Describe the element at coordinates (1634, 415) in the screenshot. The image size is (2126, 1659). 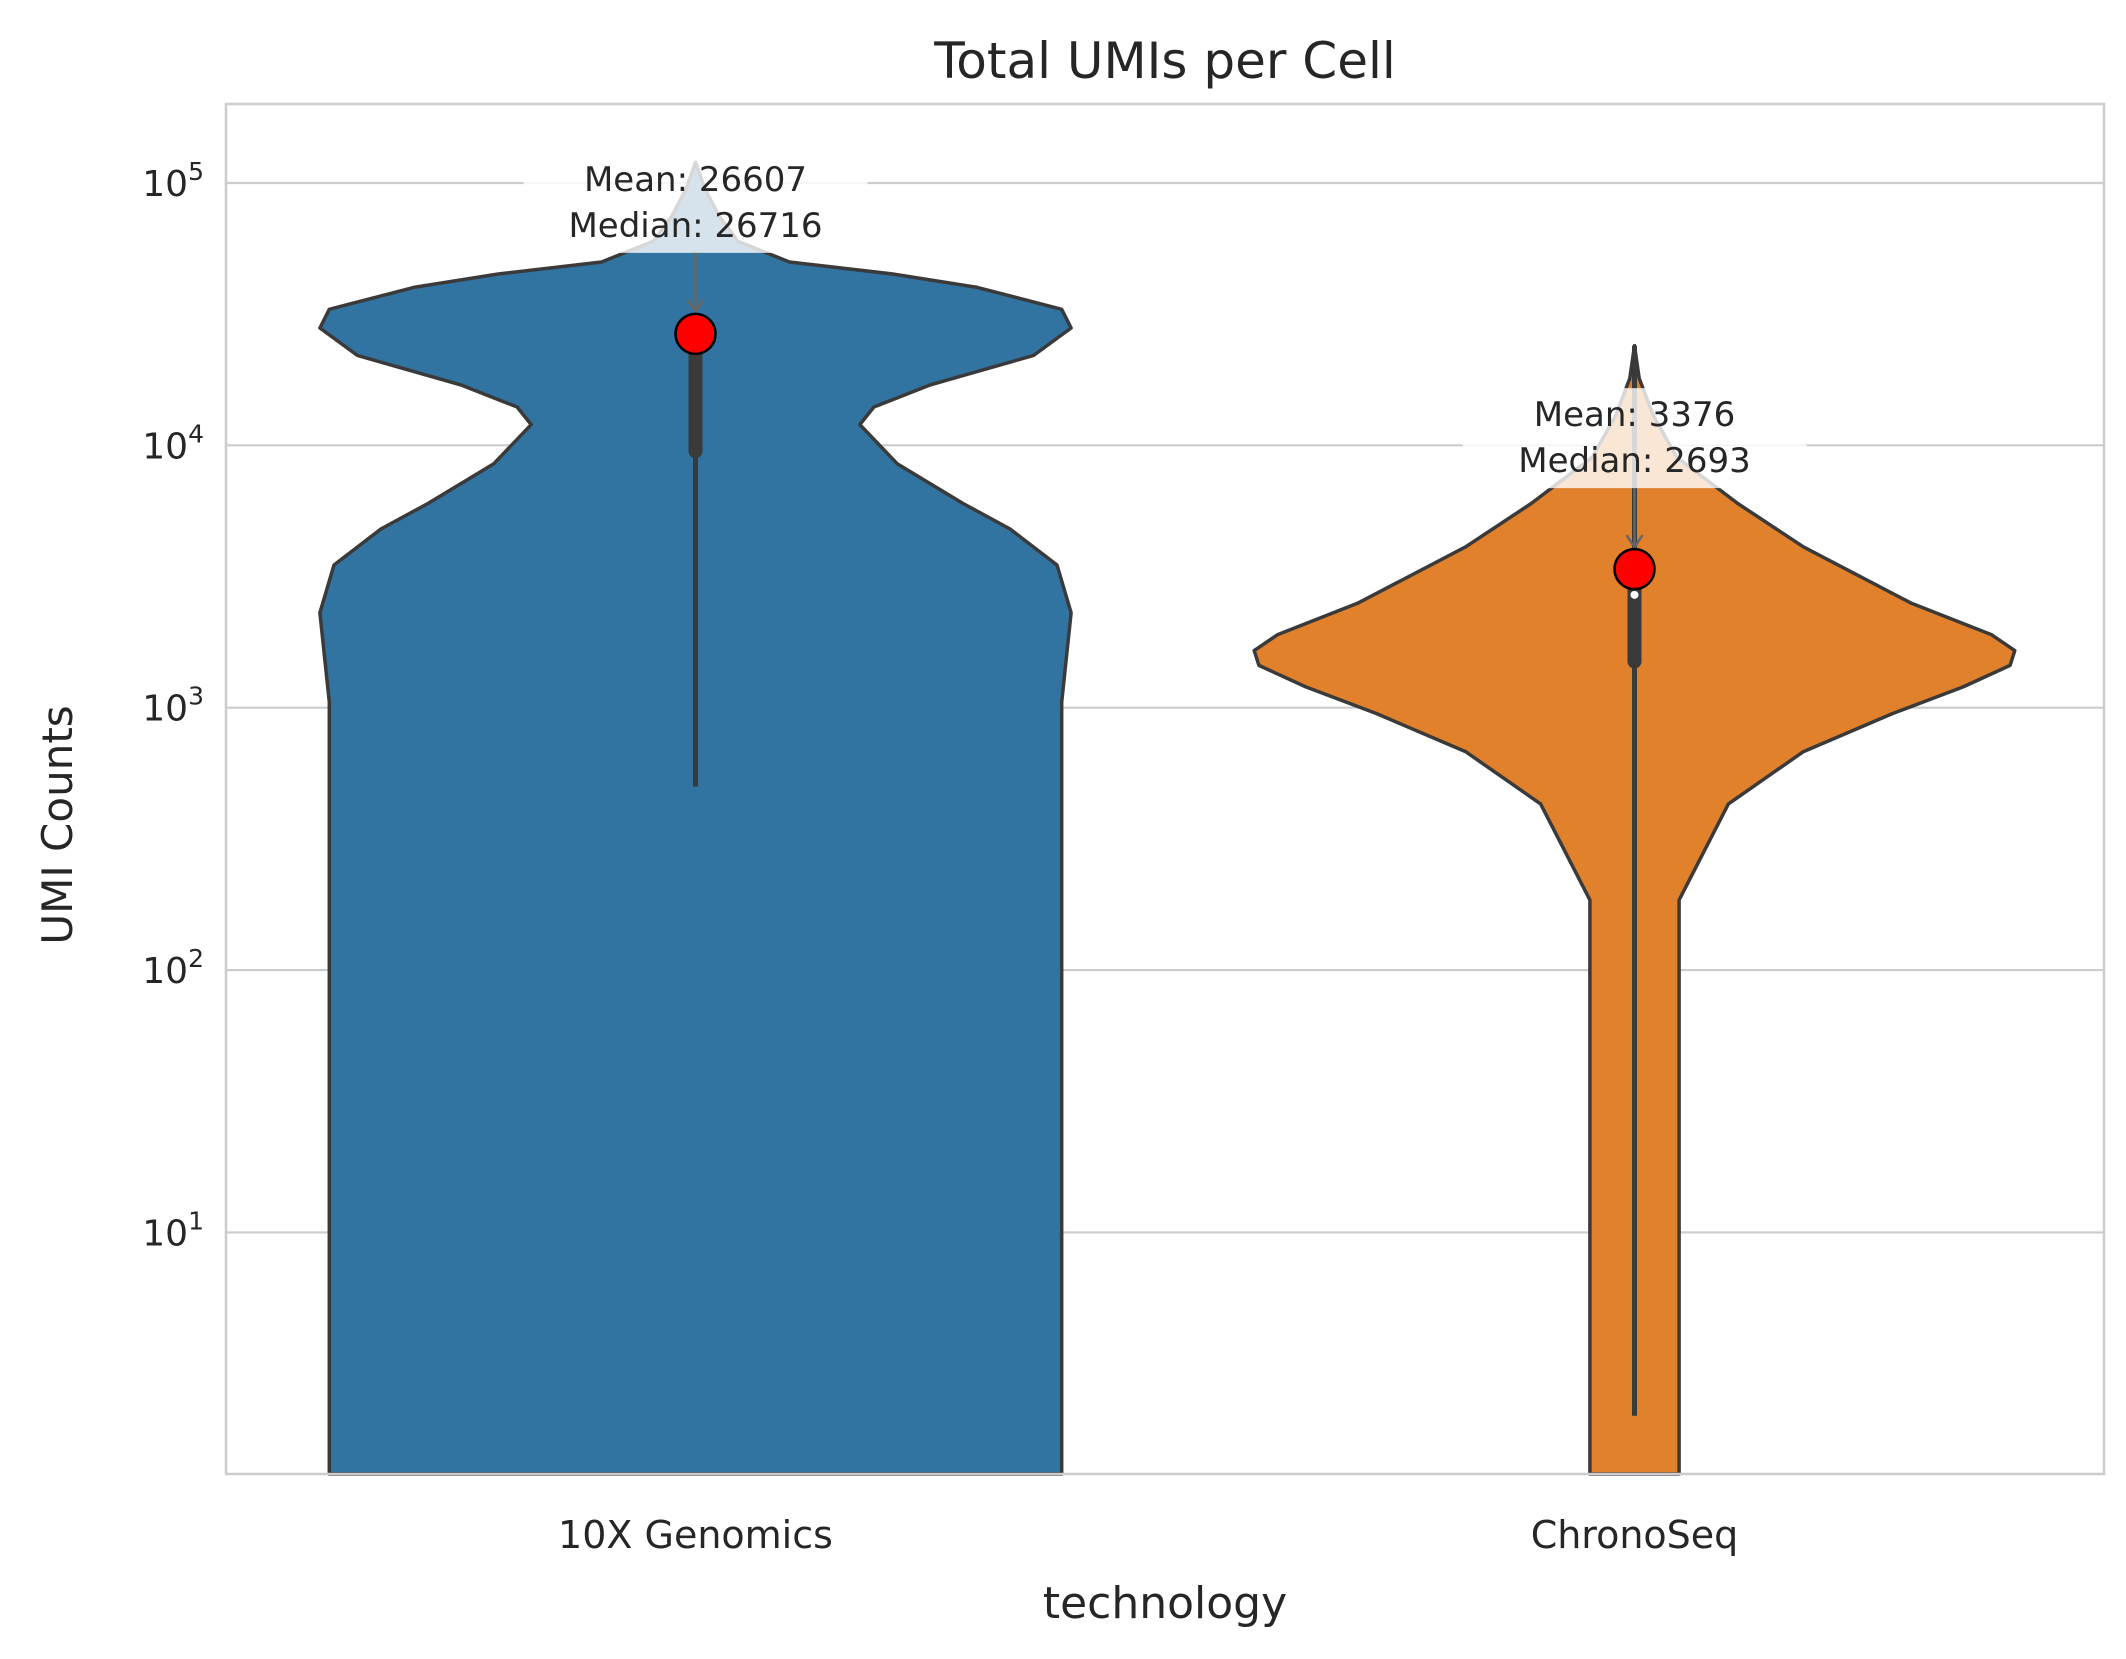
I see `annotation-text: Mean: 3376` at that location.